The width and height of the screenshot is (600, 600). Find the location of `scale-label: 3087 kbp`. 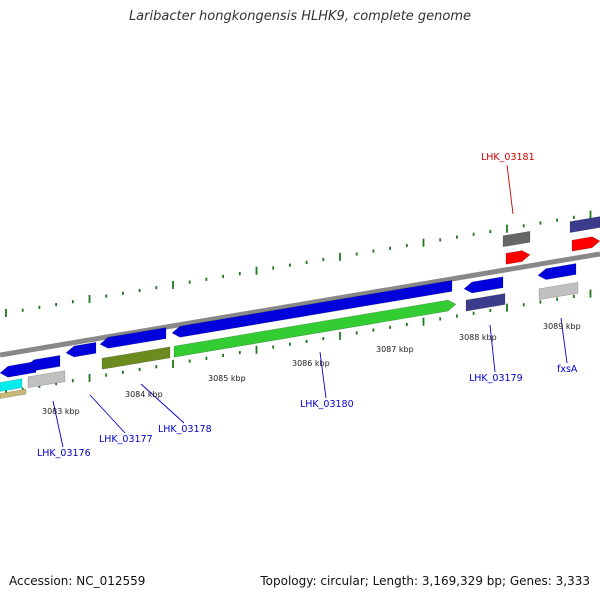

scale-label: 3087 kbp is located at coordinates (395, 349).